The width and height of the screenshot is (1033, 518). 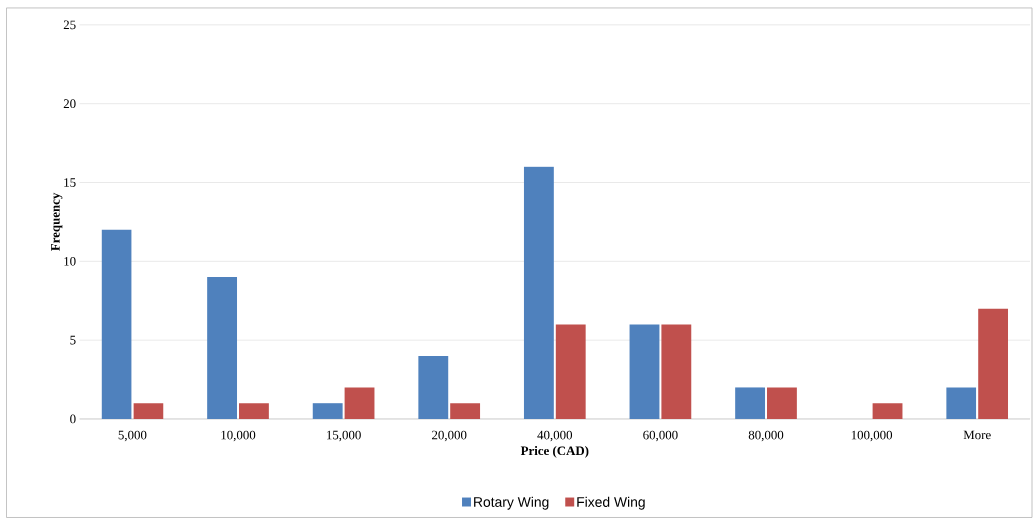 I want to click on legend-label: Fixed Wing, so click(x=611, y=503).